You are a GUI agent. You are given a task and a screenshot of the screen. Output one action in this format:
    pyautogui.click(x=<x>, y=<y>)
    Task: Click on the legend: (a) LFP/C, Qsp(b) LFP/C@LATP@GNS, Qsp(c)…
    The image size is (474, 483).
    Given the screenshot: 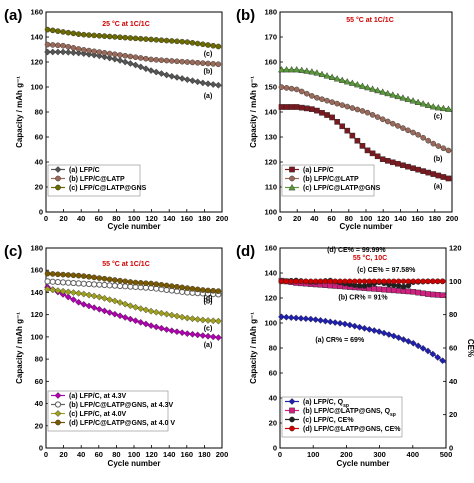 What is the action you would take?
    pyautogui.click(x=342, y=417)
    